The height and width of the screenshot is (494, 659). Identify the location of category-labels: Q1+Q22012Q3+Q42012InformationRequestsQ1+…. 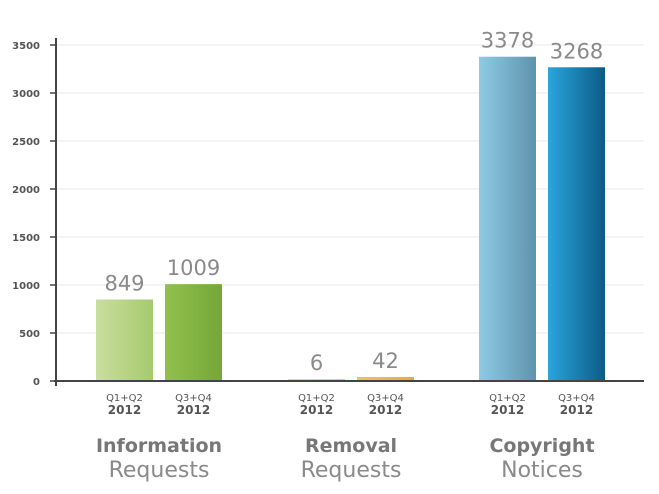
(345, 438).